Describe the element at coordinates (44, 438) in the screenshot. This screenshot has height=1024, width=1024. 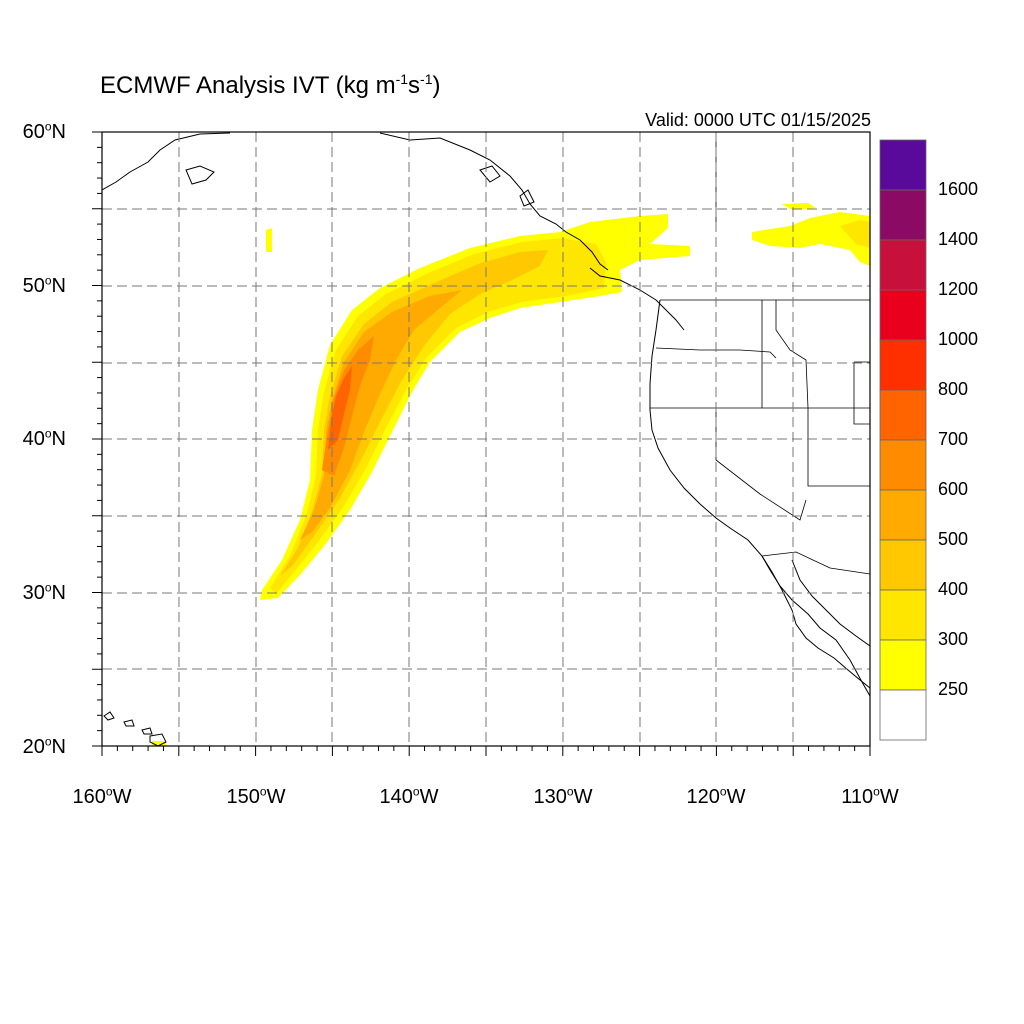
I see `lat-label-40: 40oN` at that location.